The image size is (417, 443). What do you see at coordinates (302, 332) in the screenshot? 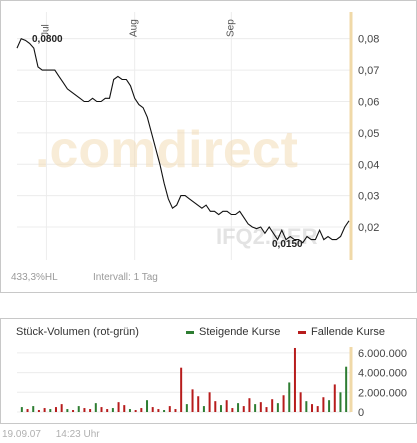
I see `legend-falling-swatch` at bounding box center [302, 332].